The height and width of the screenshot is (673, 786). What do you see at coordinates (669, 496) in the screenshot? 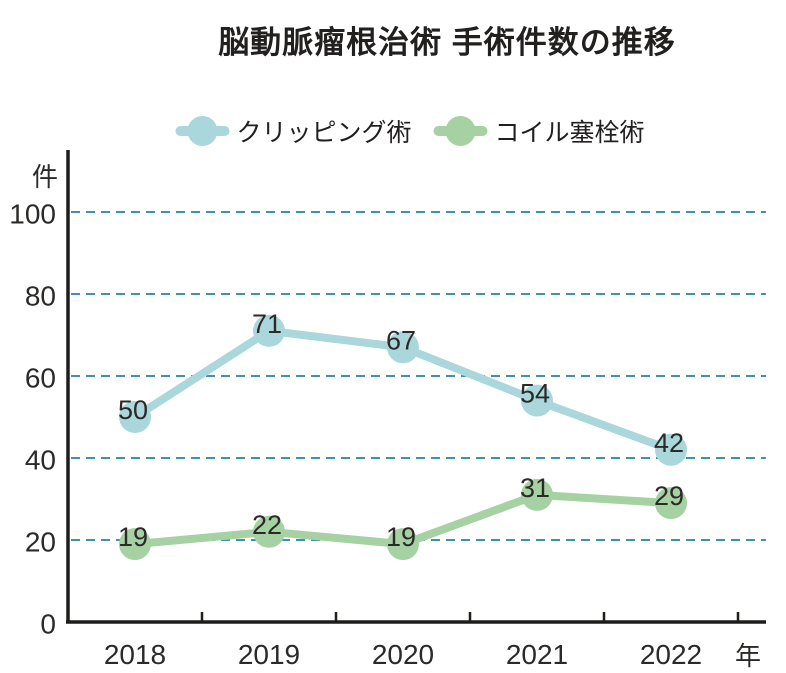
I see `data-label: 29` at bounding box center [669, 496].